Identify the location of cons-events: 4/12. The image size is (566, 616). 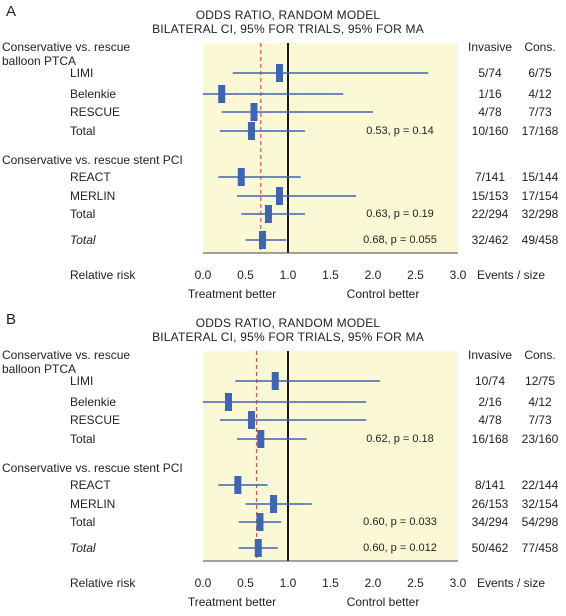
(540, 94).